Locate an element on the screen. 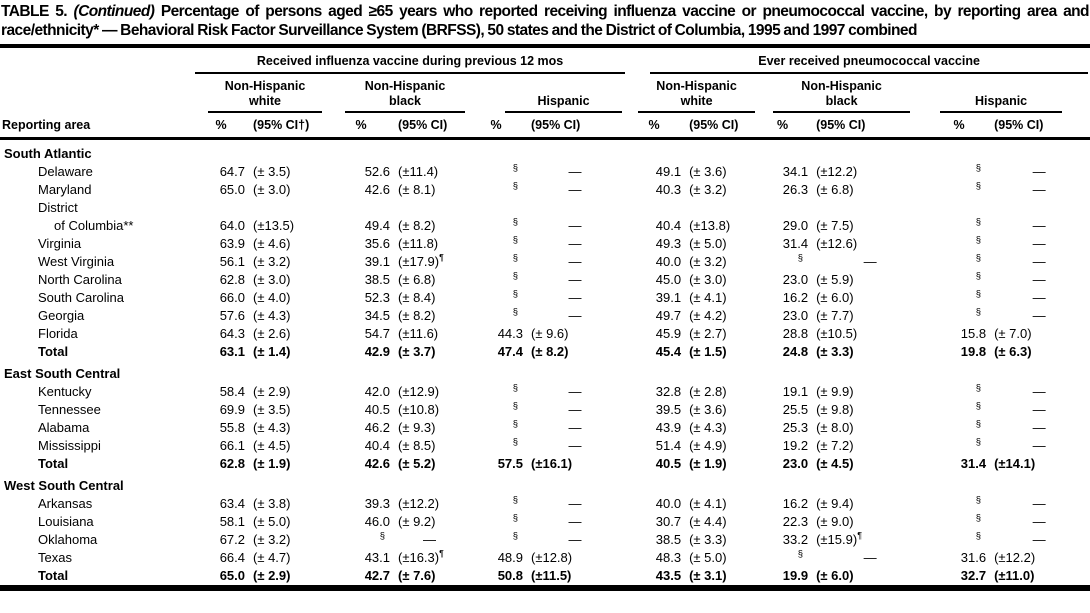 This screenshot has height=613, width=1090. ci-value: (± 4.7) is located at coordinates (272, 557).